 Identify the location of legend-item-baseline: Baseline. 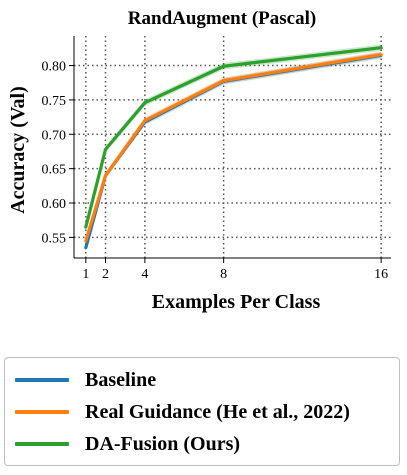
(85, 380).